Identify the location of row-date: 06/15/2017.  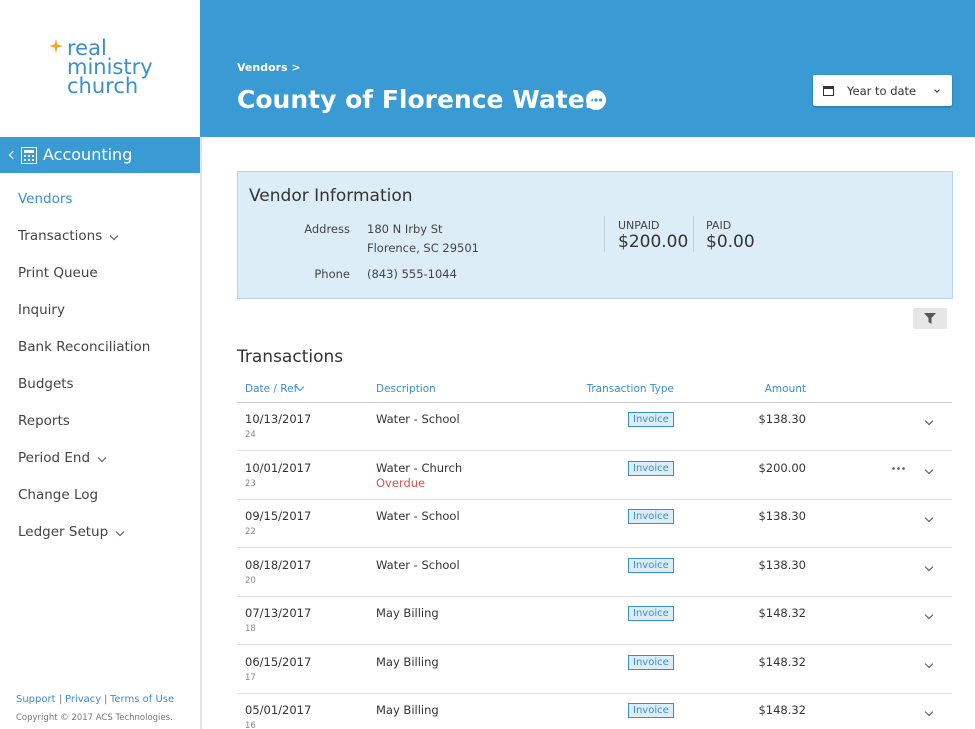
(278, 661).